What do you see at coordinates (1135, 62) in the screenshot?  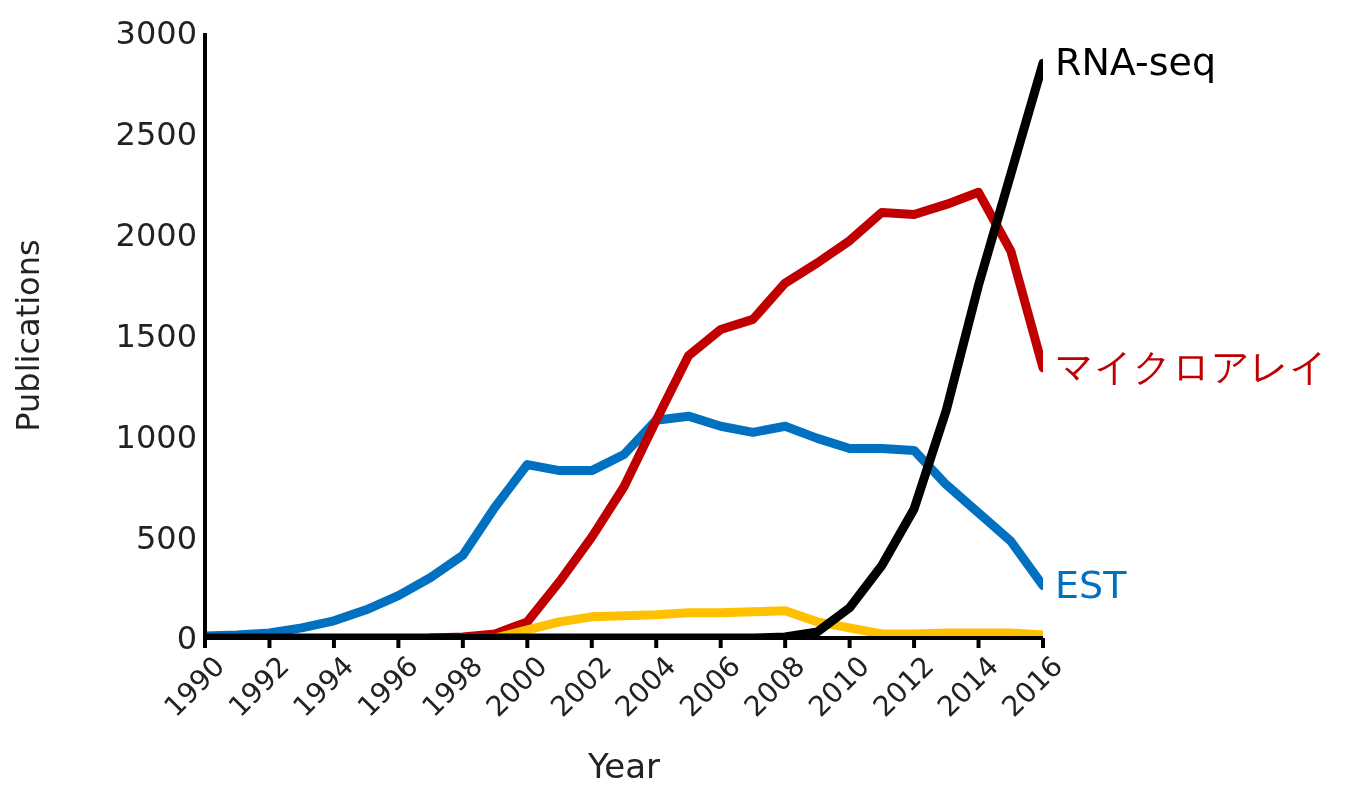 I see `series-label: RNA-seq` at bounding box center [1135, 62].